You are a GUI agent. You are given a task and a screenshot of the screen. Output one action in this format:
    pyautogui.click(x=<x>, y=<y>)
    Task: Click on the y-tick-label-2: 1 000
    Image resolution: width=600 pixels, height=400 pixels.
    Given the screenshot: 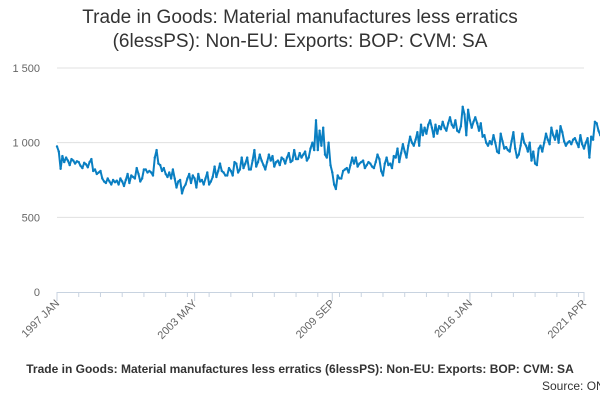 What is the action you would take?
    pyautogui.click(x=26, y=144)
    